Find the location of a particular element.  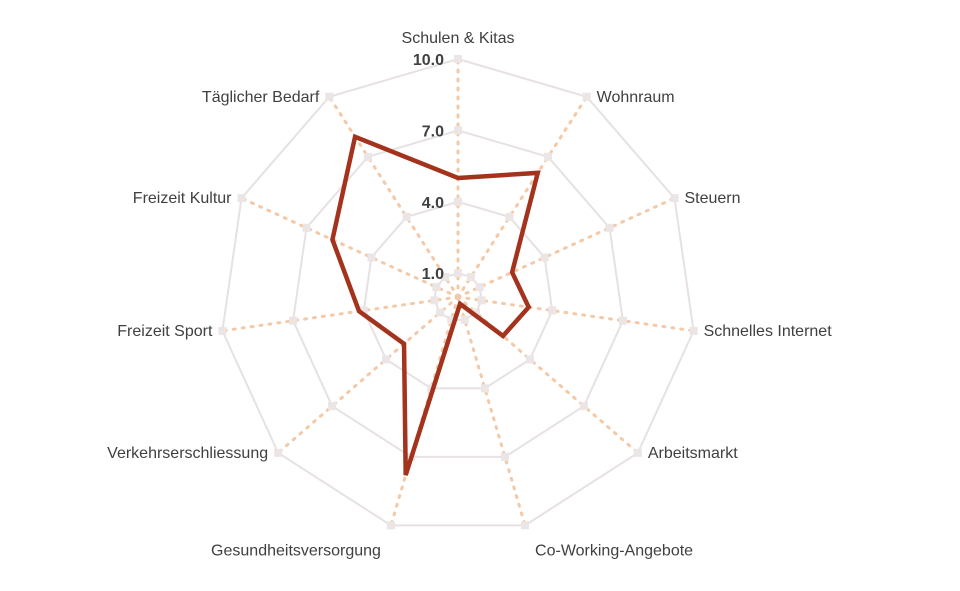

category-label: Täglicher Bedarf is located at coordinates (261, 97).